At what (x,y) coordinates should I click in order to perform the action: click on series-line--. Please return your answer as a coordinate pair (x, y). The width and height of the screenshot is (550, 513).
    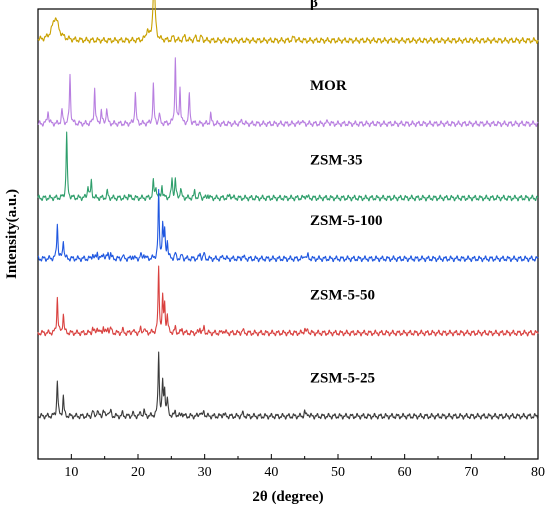
    Looking at the image, I should click on (288, 22).